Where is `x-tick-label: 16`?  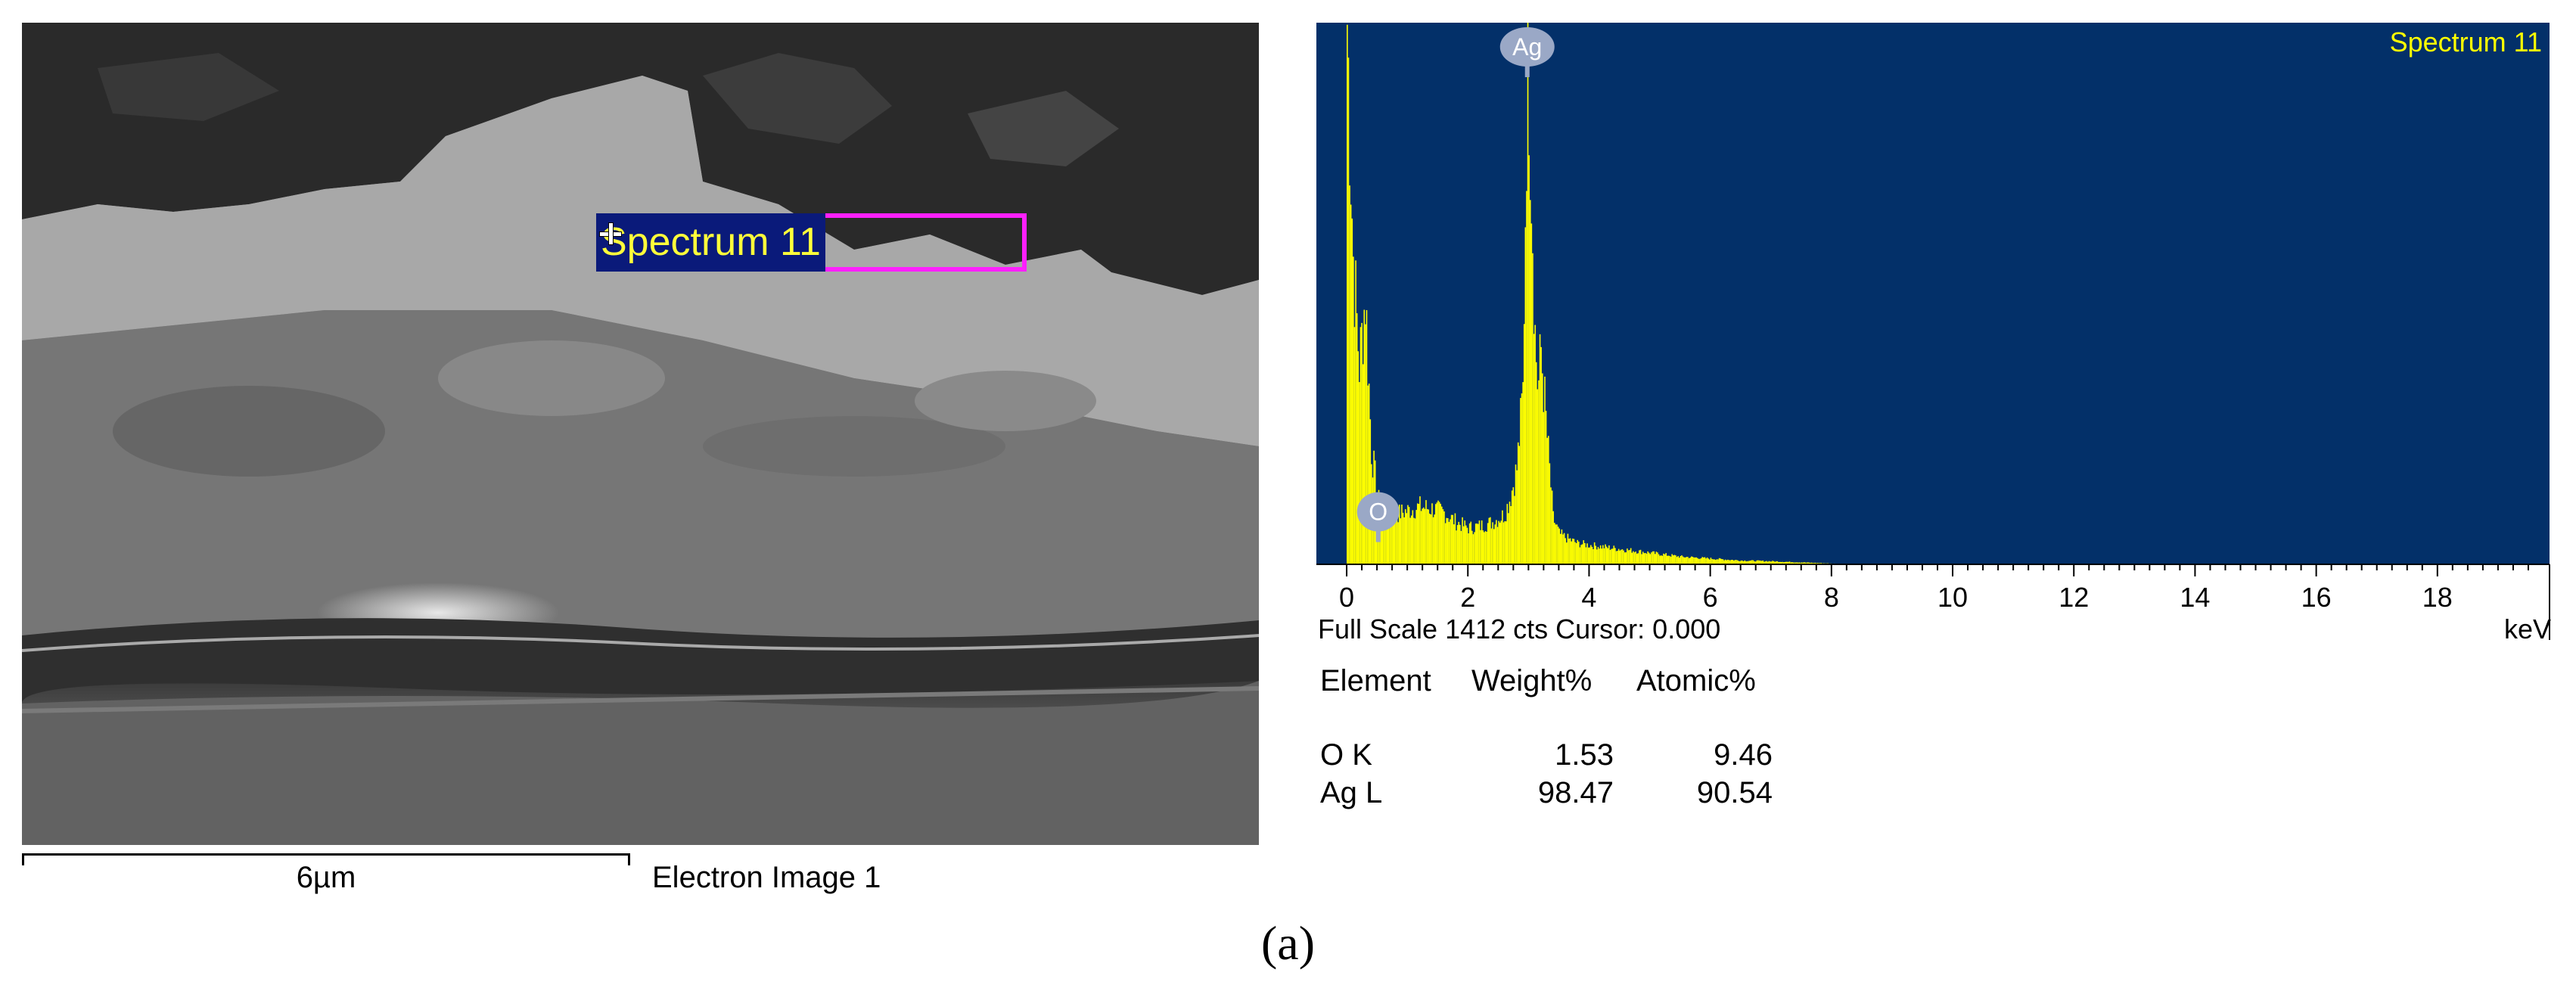
x-tick-label: 16 is located at coordinates (2316, 598).